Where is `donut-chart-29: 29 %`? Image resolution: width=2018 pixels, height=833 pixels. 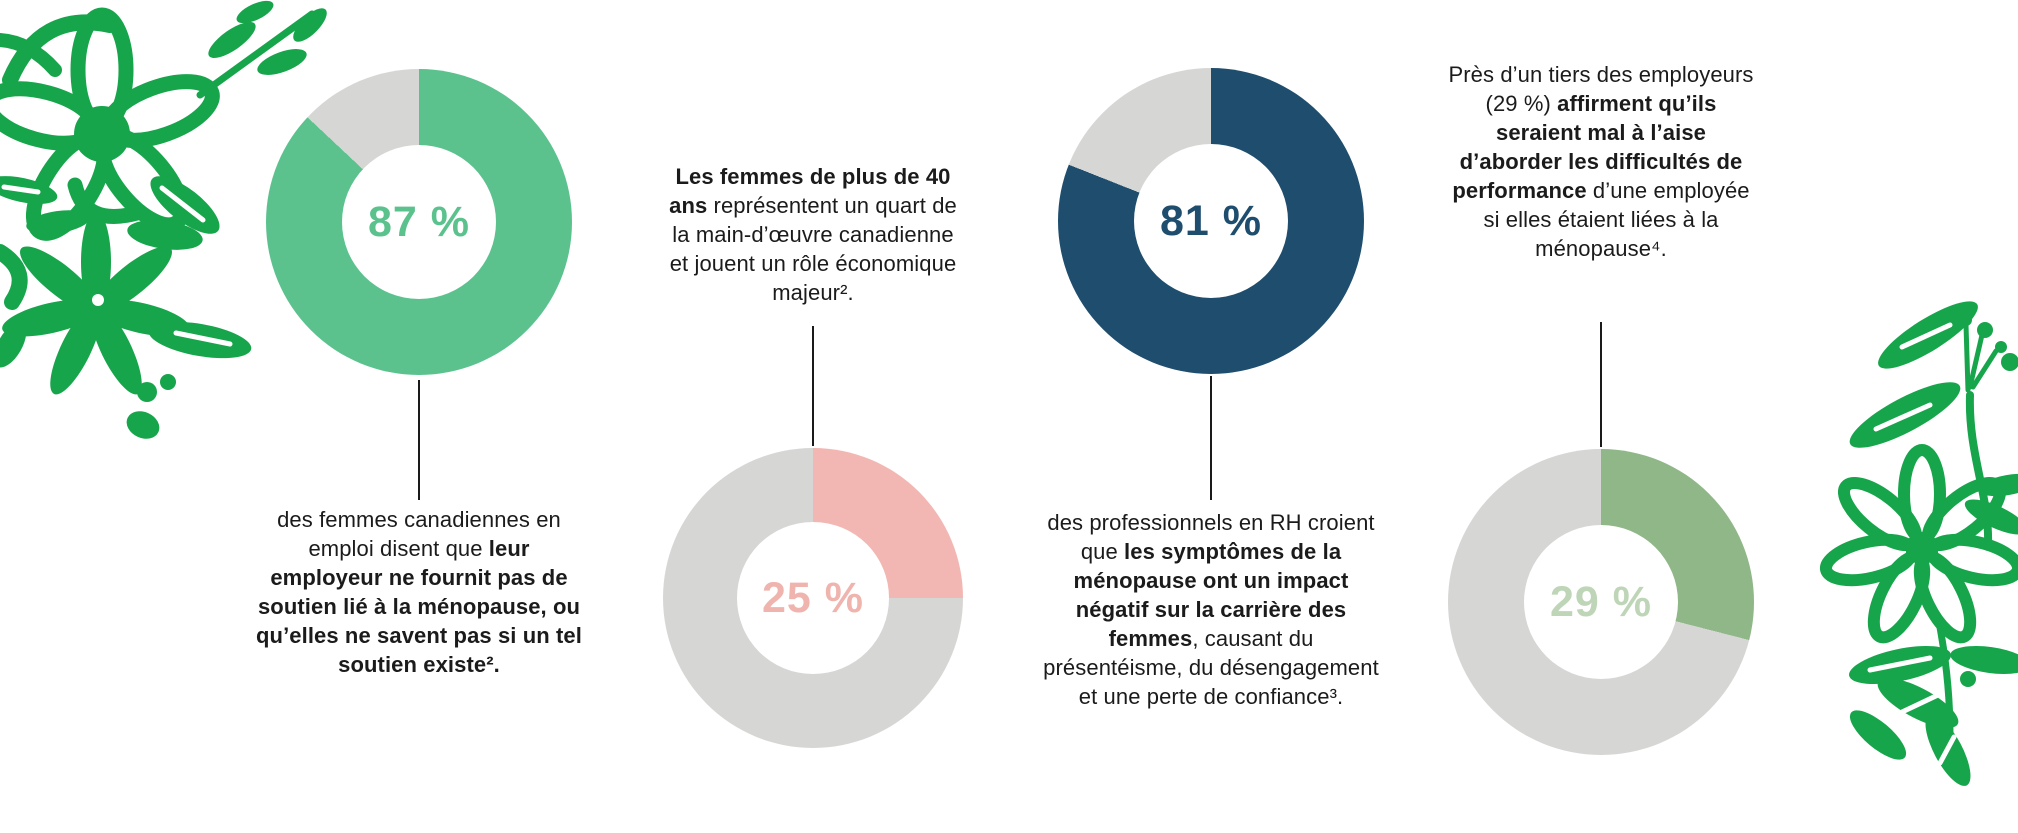
donut-chart-29: 29 % is located at coordinates (1601, 602).